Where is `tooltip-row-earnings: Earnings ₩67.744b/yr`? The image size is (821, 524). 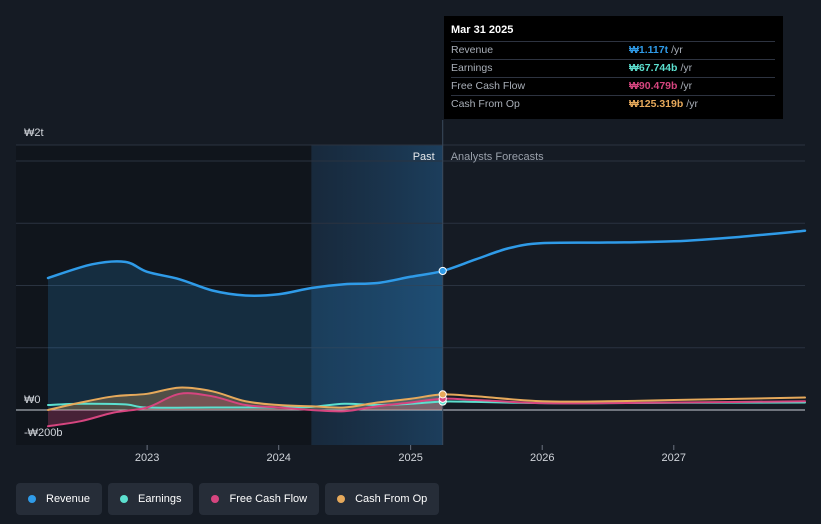
tooltip-row-earnings: Earnings ₩67.744b/yr is located at coordinates (613, 68).